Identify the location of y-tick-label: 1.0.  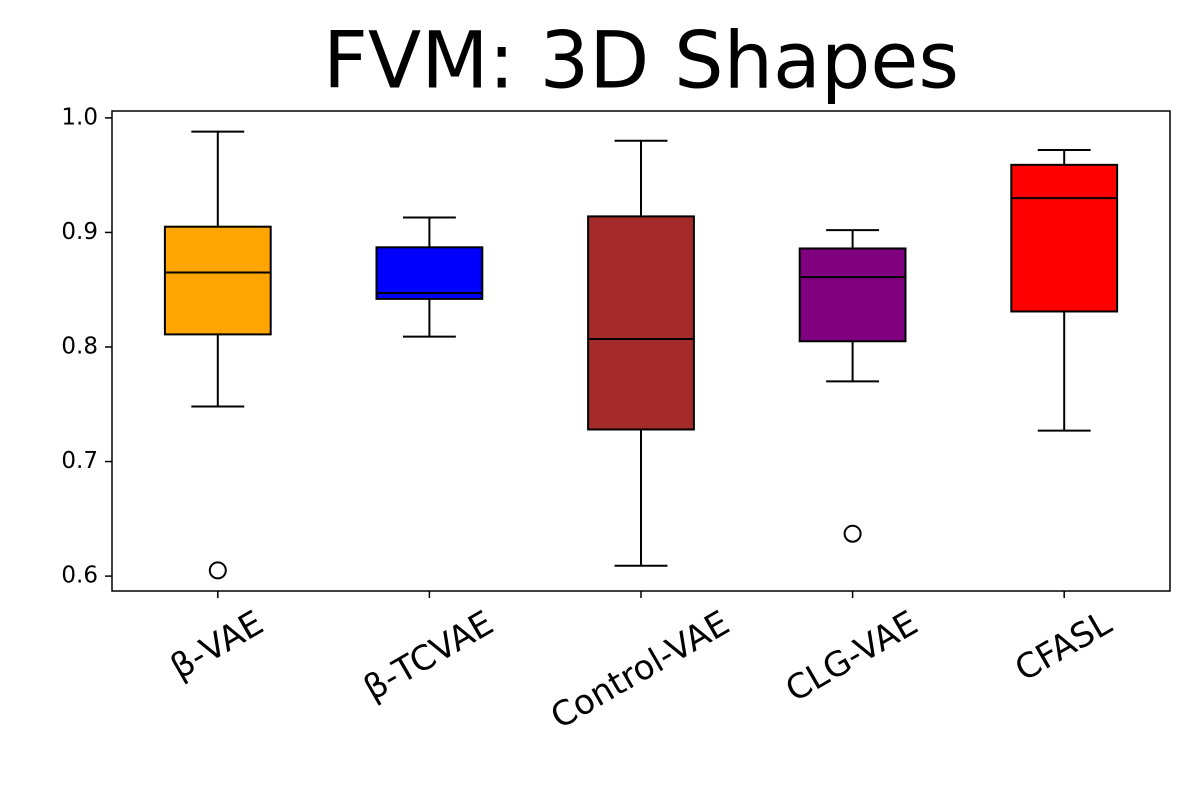
(79, 117).